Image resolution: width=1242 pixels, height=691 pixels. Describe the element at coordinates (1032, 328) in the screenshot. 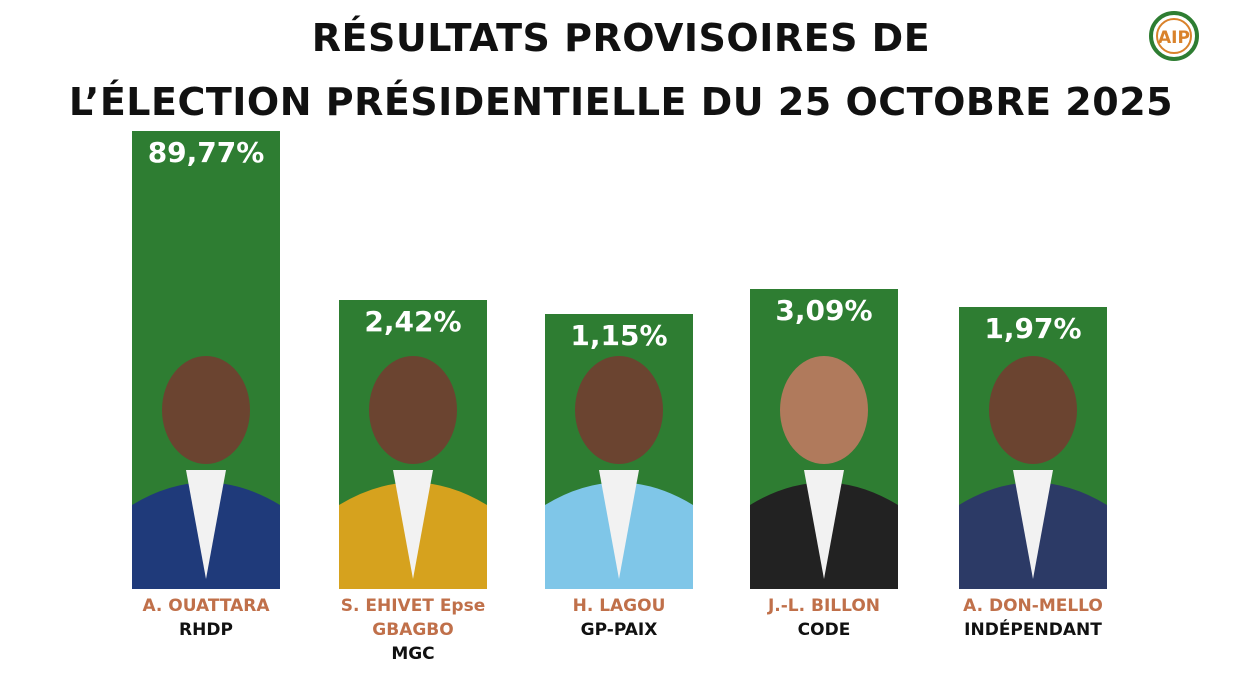

I see `bar-value-label-5: 1,97%` at that location.